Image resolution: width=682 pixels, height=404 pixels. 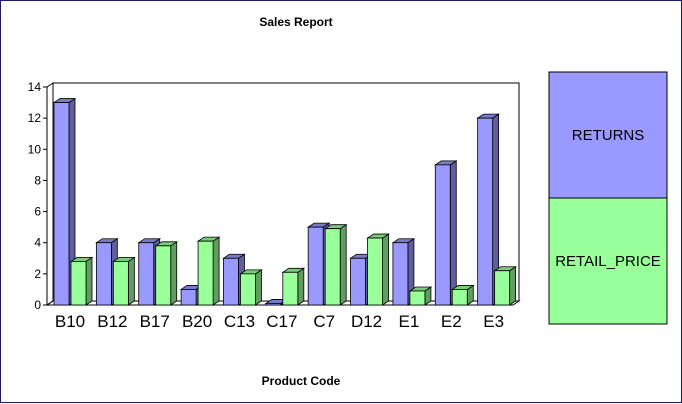 I want to click on bar-retail-price-b20, so click(x=208, y=271).